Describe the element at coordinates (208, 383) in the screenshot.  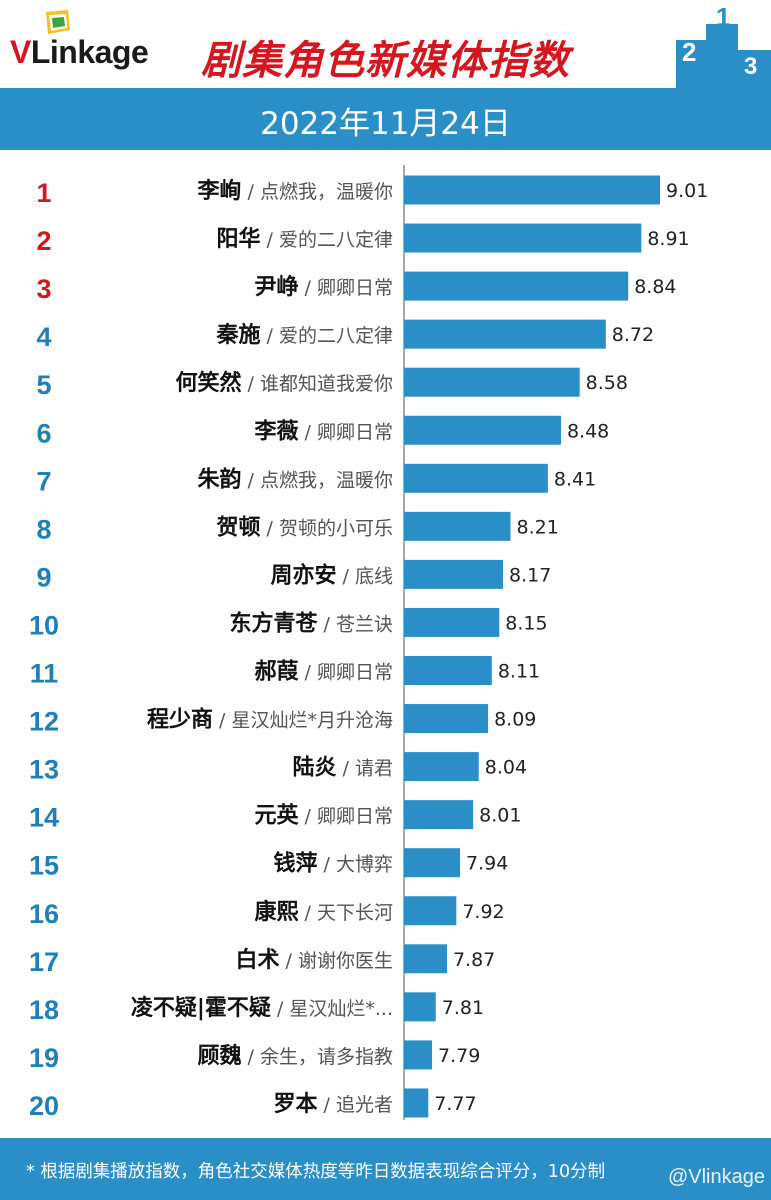
I see `character-name: 何笑然` at that location.